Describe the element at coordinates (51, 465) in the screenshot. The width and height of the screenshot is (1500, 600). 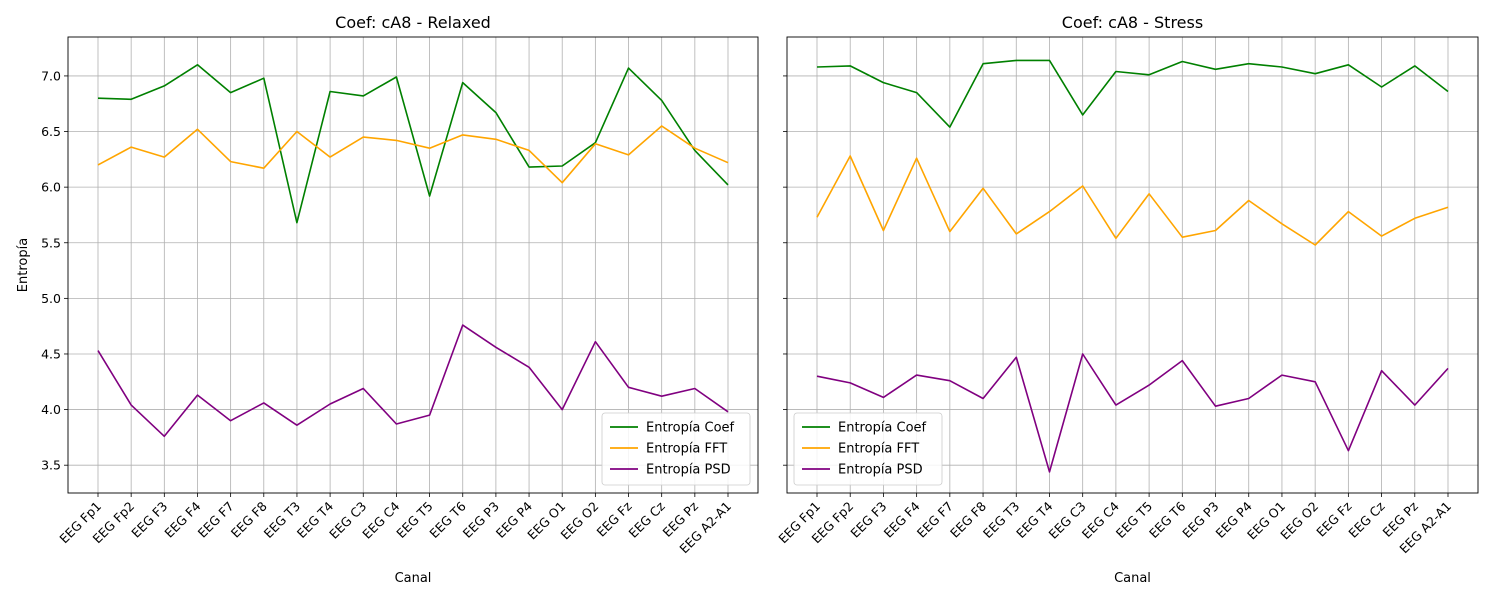
I see `y-tick-label: 3.5` at that location.